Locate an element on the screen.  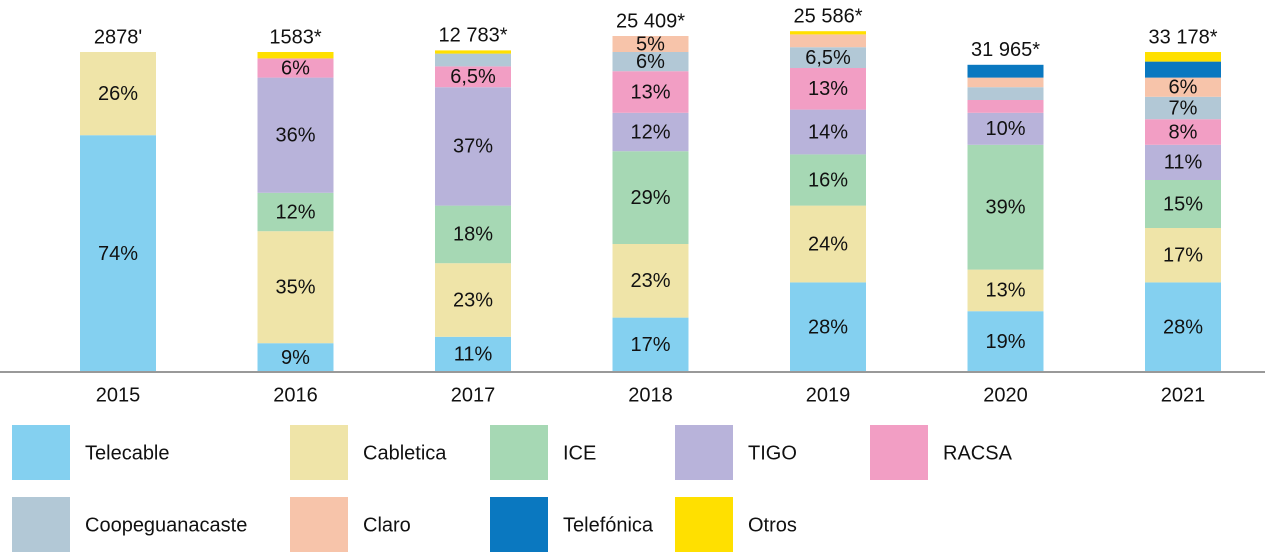
data-label: 9% is located at coordinates (295, 358).